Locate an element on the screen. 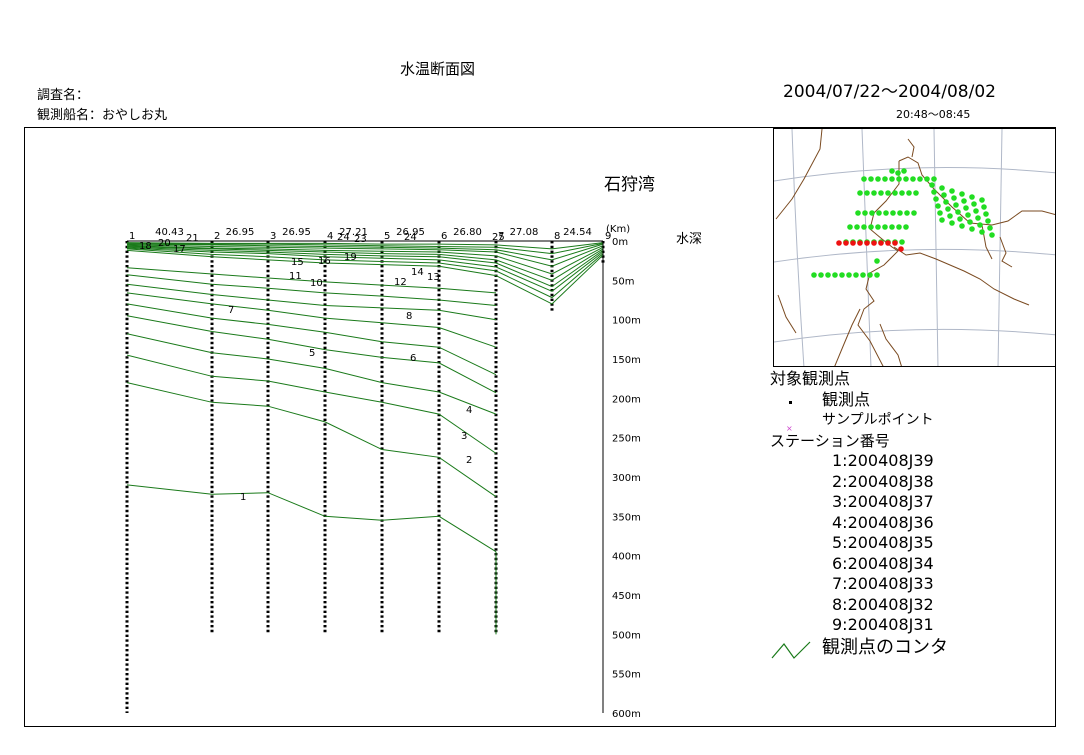 Image resolution: width=1084 pixels, height=755 pixels. distance-label: 26.80 is located at coordinates (467, 232).